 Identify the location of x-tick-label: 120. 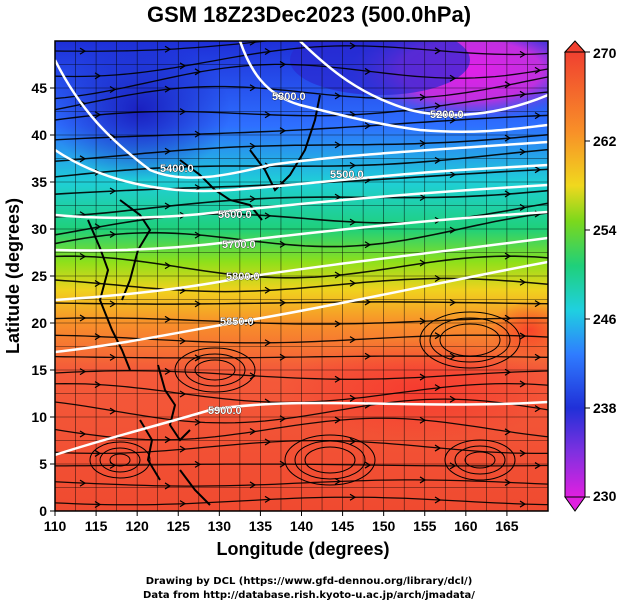
(137, 526).